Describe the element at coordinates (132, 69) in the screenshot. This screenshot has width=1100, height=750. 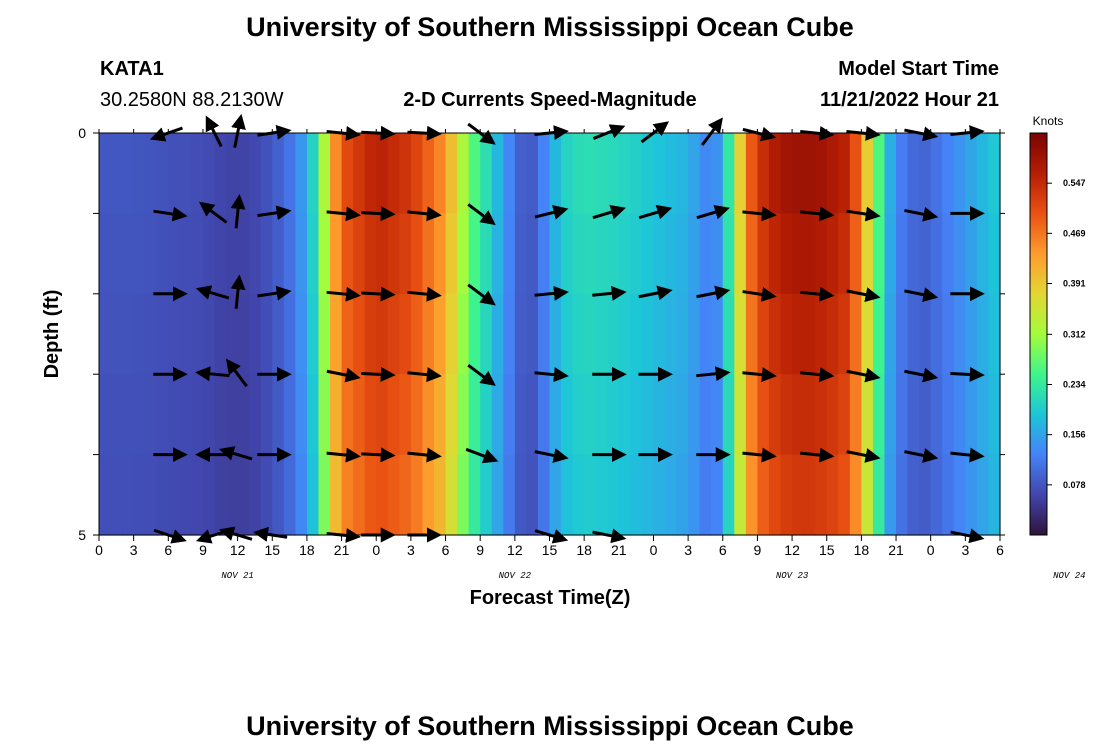
I see `station-id: KATA1` at that location.